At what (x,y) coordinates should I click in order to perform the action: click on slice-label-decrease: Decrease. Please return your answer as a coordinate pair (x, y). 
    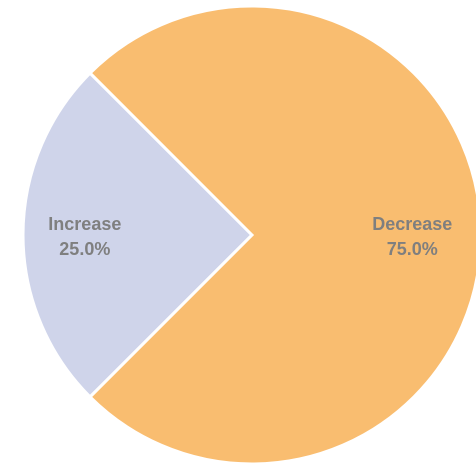
    Looking at the image, I should click on (412, 224).